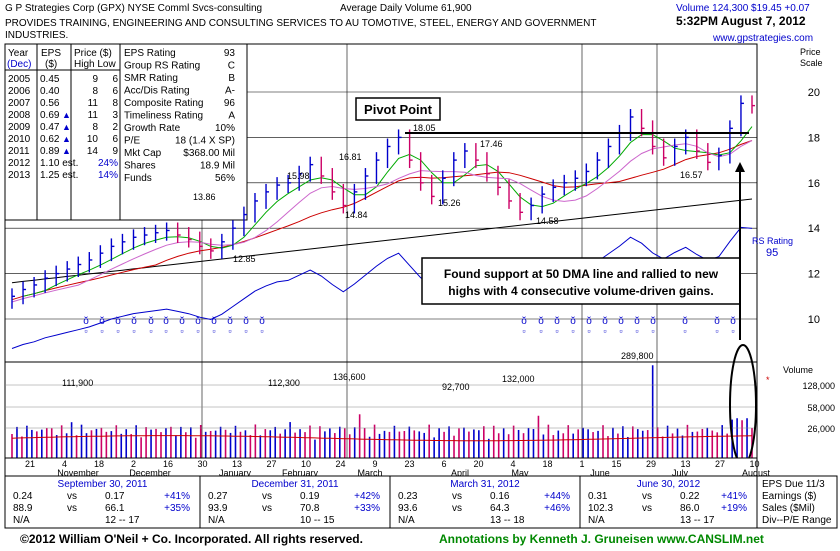 The height and width of the screenshot is (551, 840). What do you see at coordinates (51, 64) in the screenshot?
I see `eps-subheader-eps: ($)` at bounding box center [51, 64].